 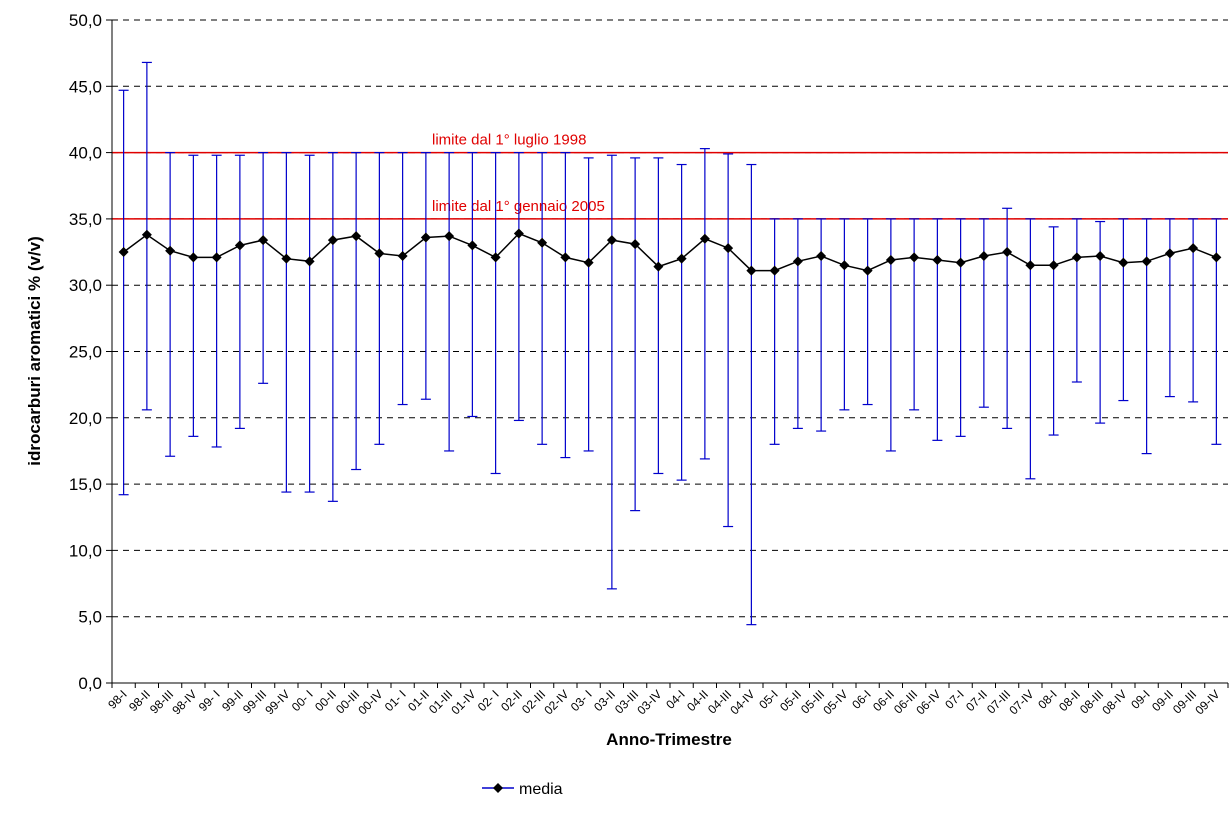 I want to click on legend-marker, so click(x=498, y=788).